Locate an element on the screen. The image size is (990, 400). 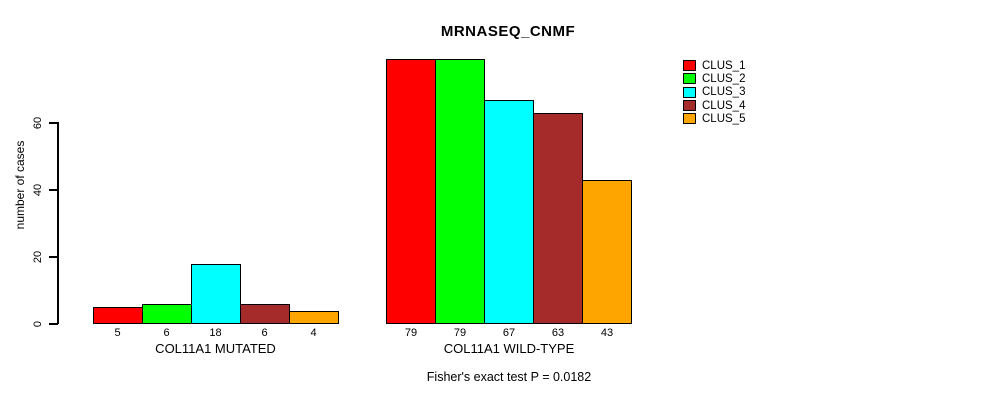
legend-label: CLUS_5 is located at coordinates (724, 118).